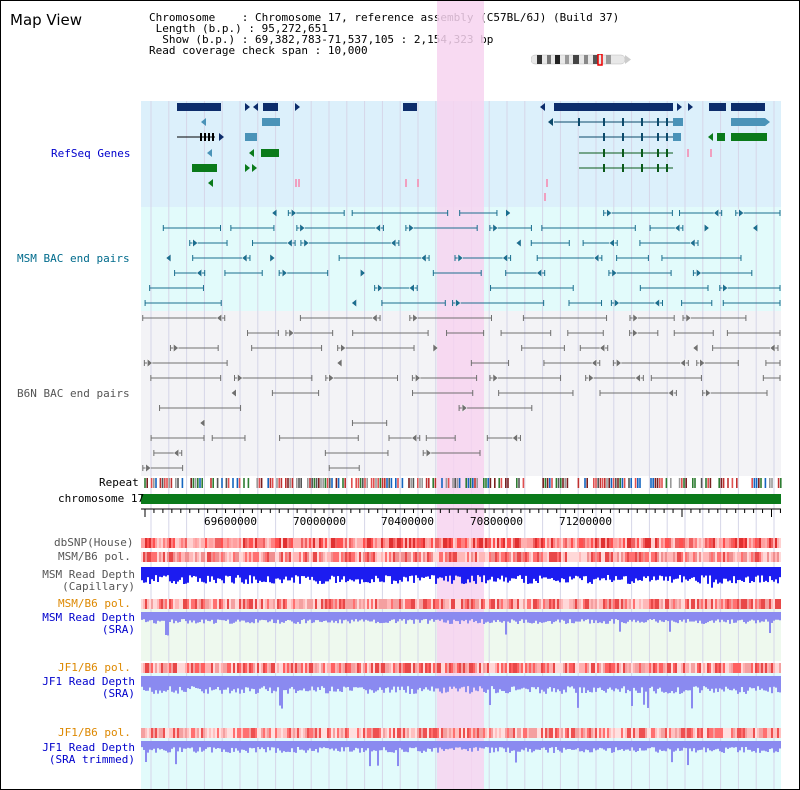 The width and height of the screenshot is (800, 790). What do you see at coordinates (88, 623) in the screenshot?
I see `track-label-msm-depth-sra: MSM Read Depth (SRA)` at bounding box center [88, 623].